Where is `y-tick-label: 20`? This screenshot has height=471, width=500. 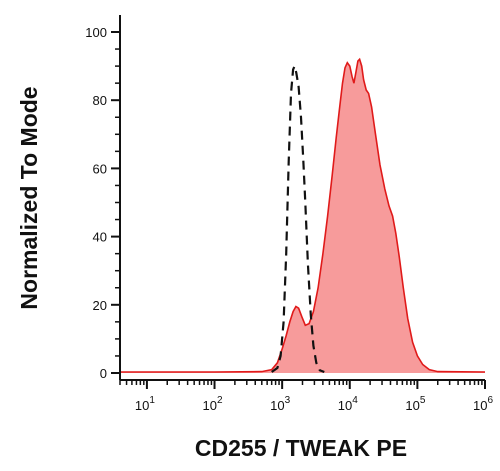 y-tick-label: 20 is located at coordinates (100, 305).